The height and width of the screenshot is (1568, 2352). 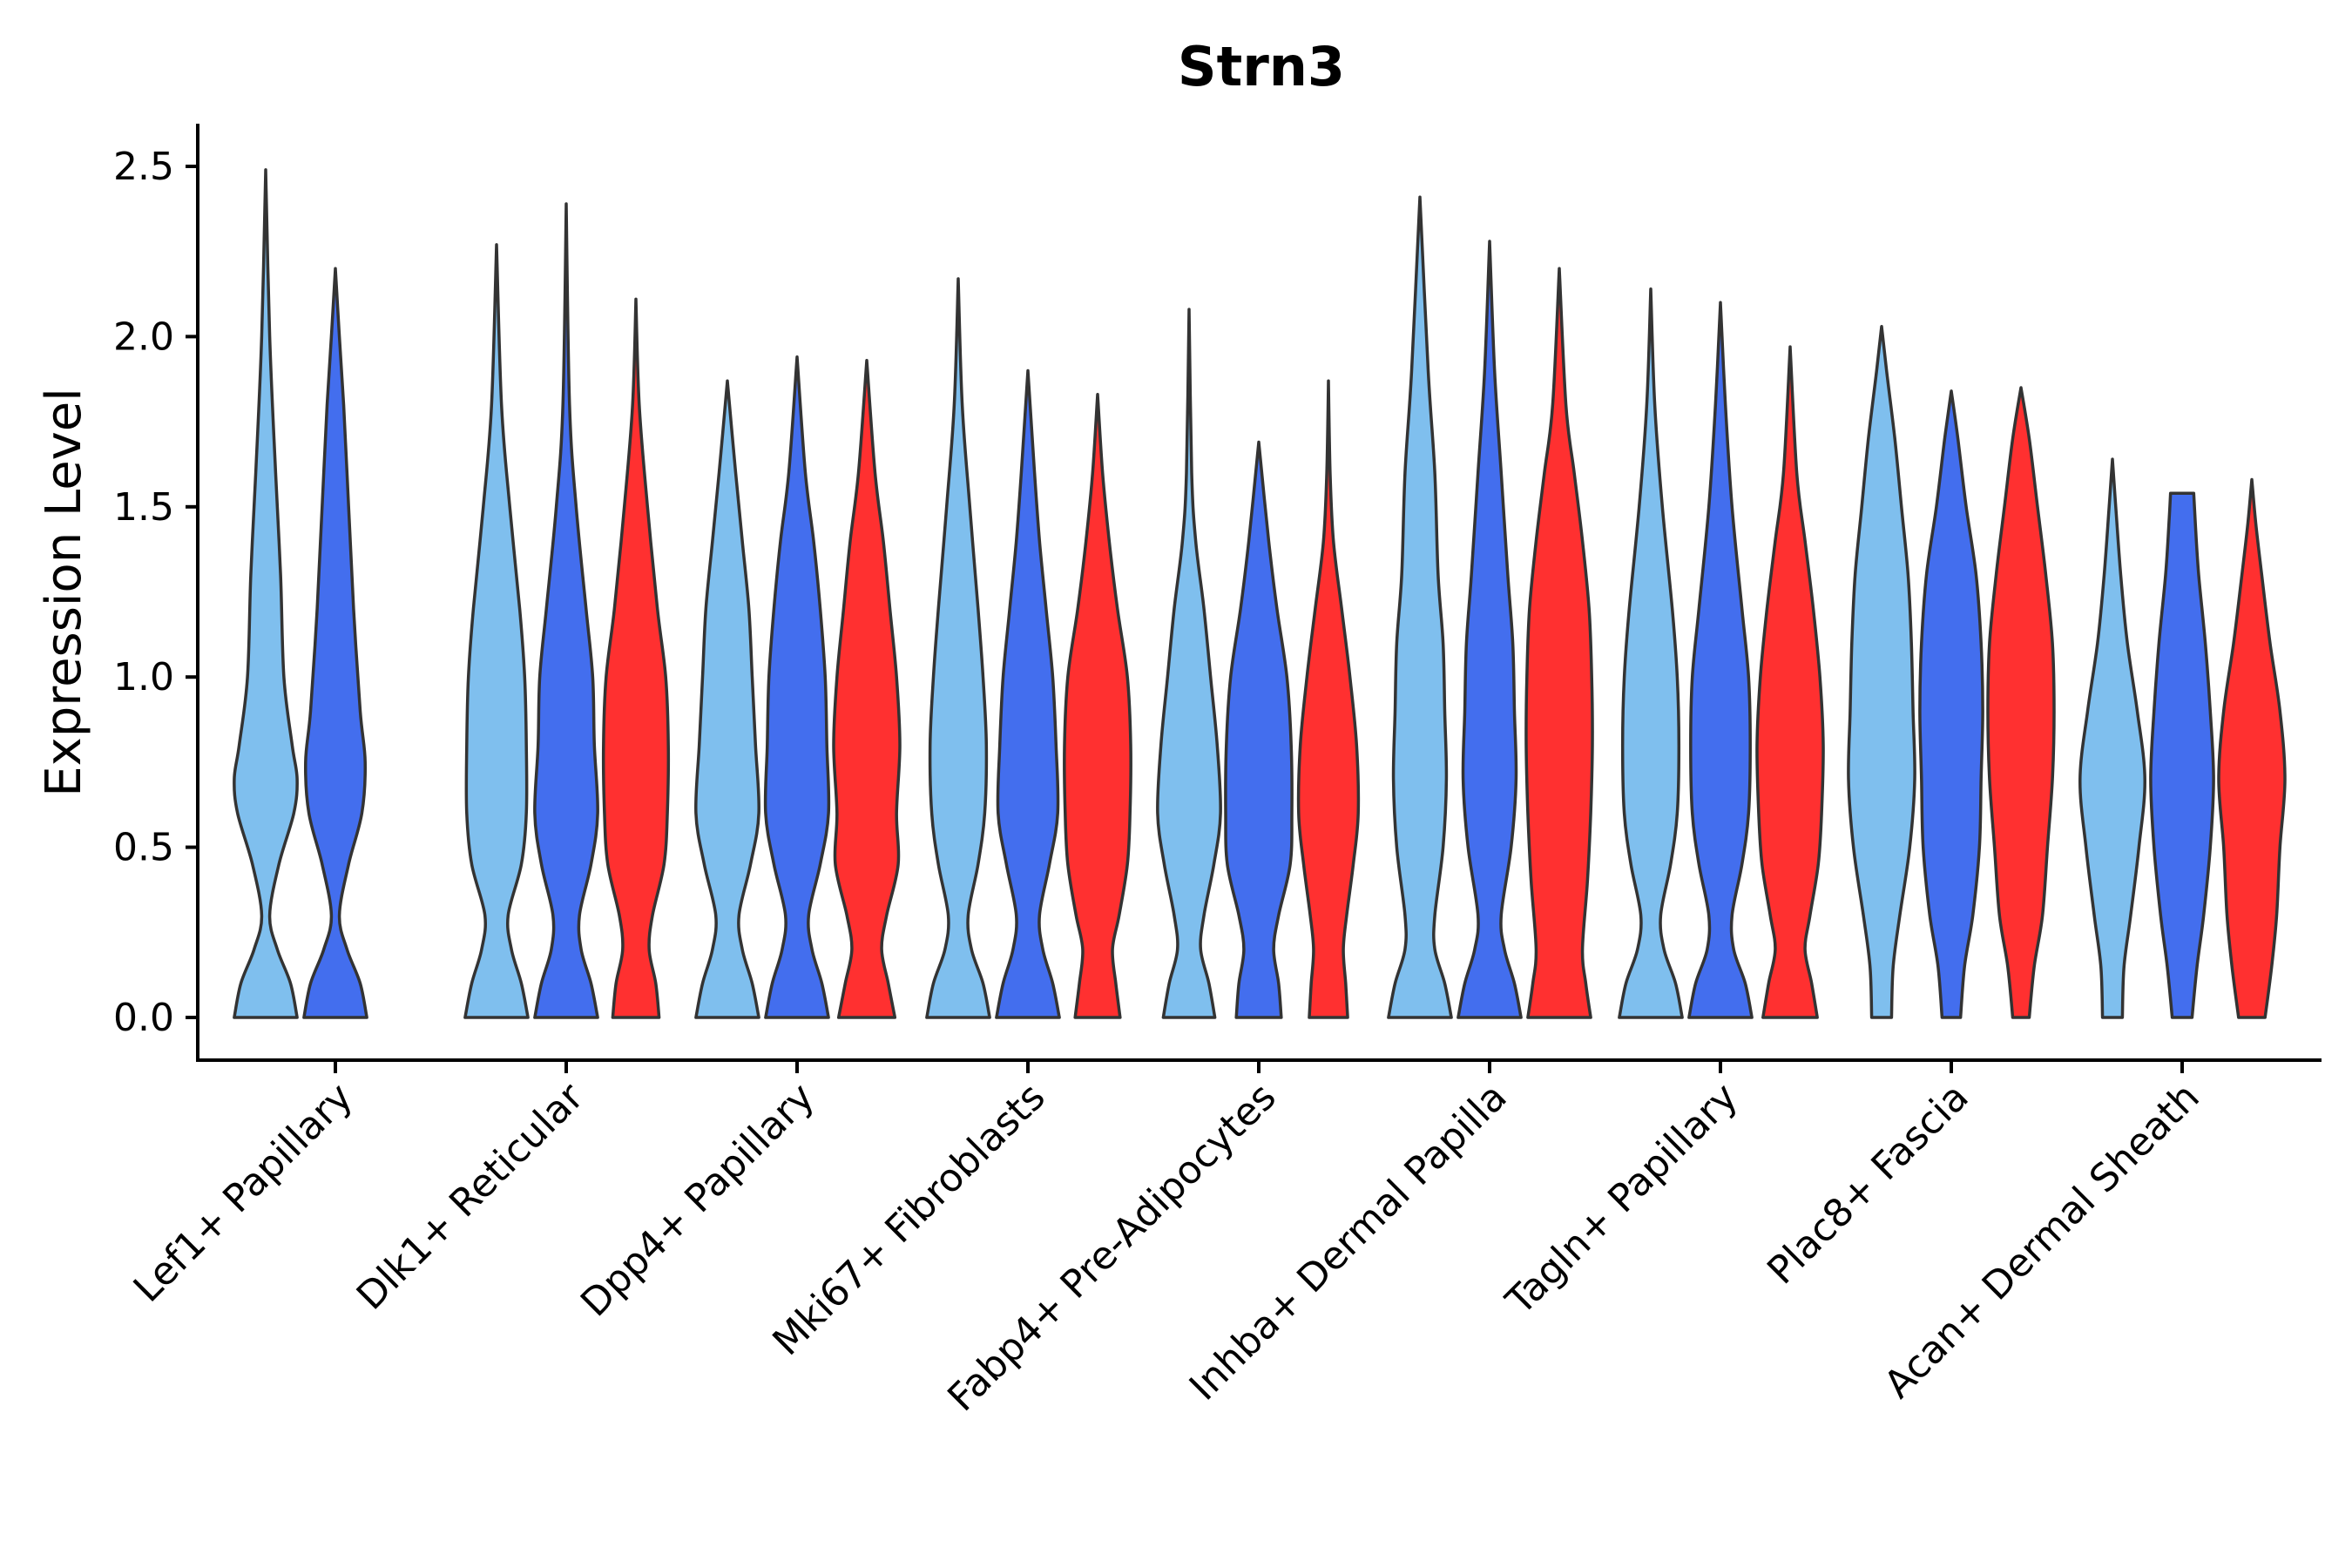 I want to click on x-tick-label: Dlk1+ Reticular, so click(x=470, y=1196).